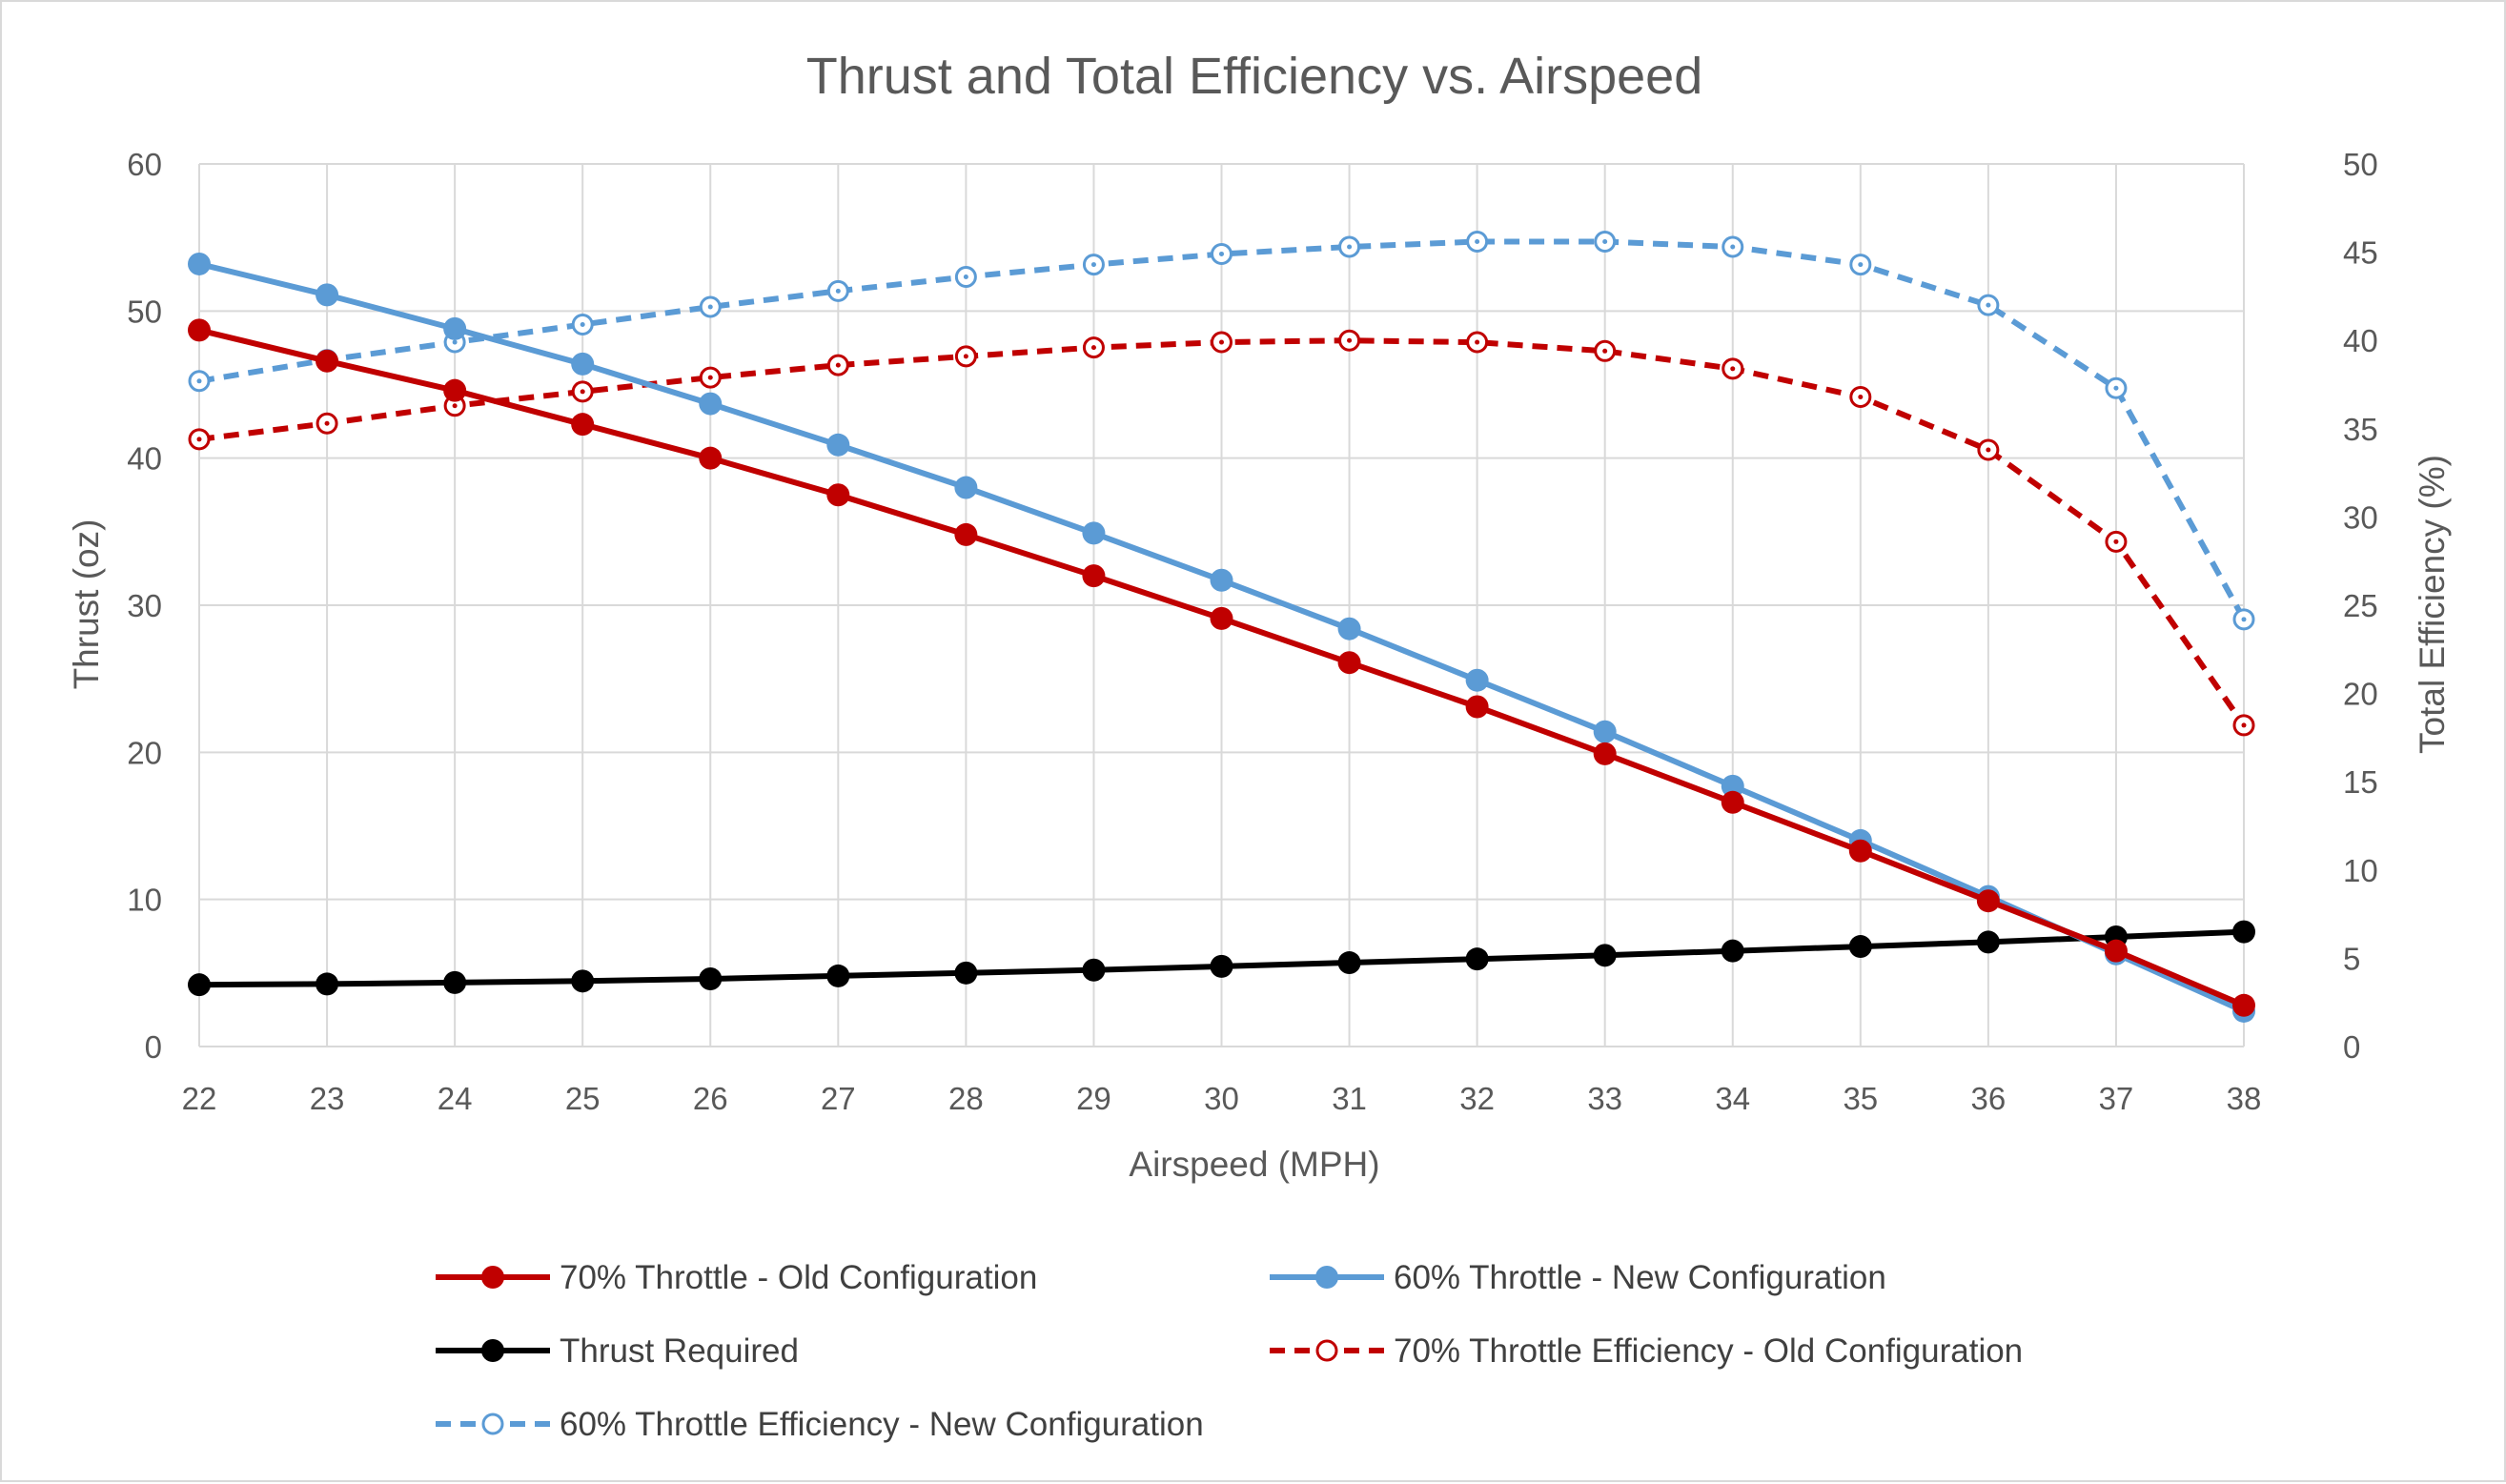 The height and width of the screenshot is (1484, 2506). What do you see at coordinates (1605, 1099) in the screenshot?
I see `x-tick-label: 33` at bounding box center [1605, 1099].